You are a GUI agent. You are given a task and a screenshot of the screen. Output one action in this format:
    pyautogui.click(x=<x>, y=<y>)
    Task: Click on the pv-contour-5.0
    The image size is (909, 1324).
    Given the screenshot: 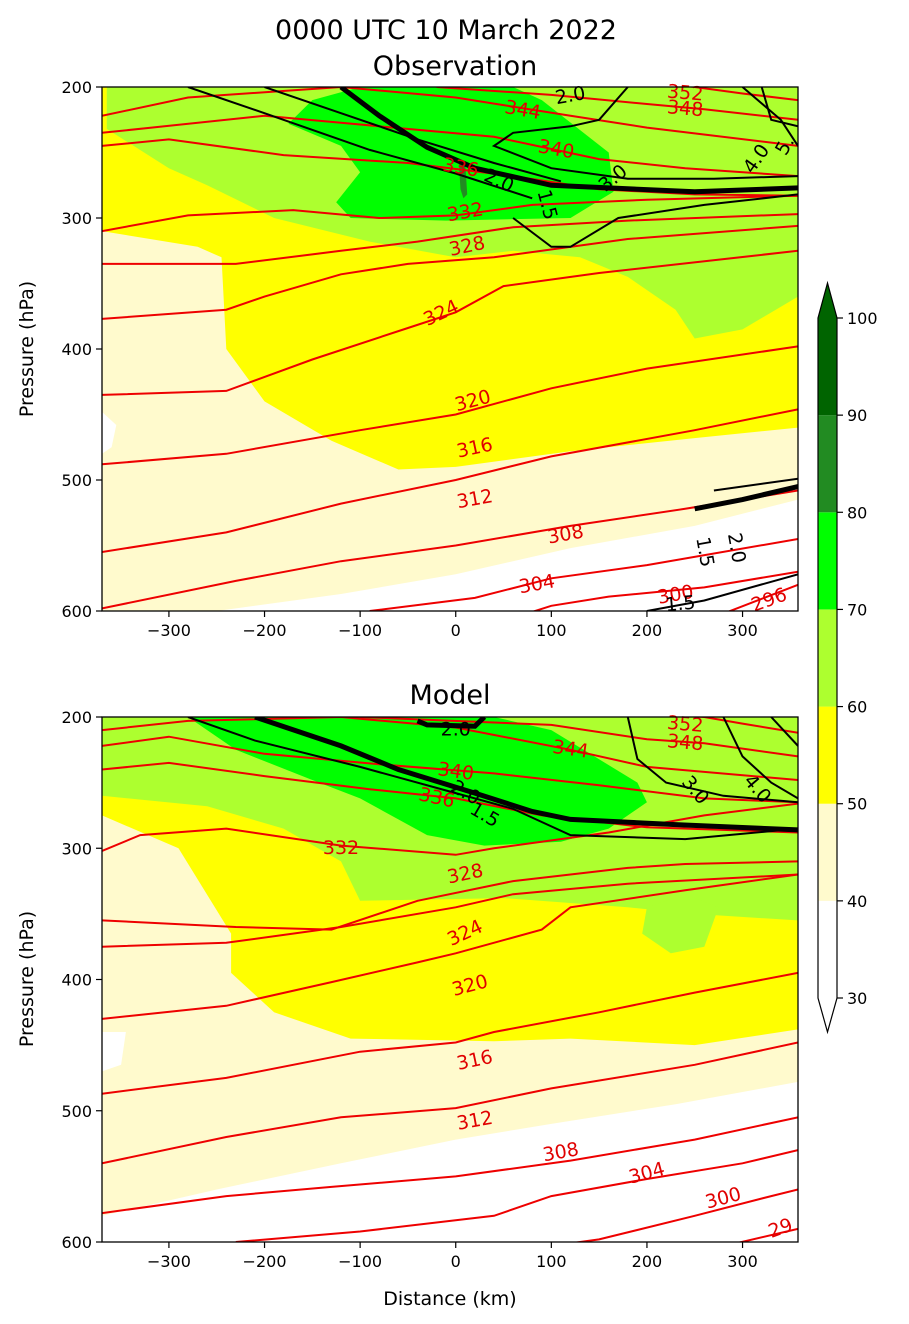 What is the action you would take?
    pyautogui.click(x=769, y=117)
    